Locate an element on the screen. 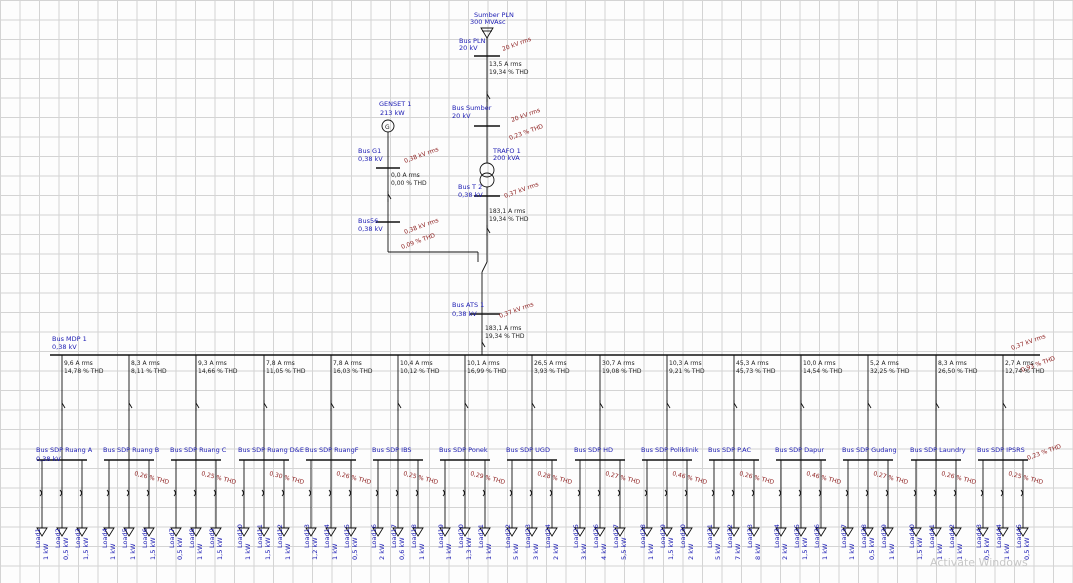 The width and height of the screenshot is (1073, 583). load-8-2-name: Load27 is located at coordinates (616, 536).